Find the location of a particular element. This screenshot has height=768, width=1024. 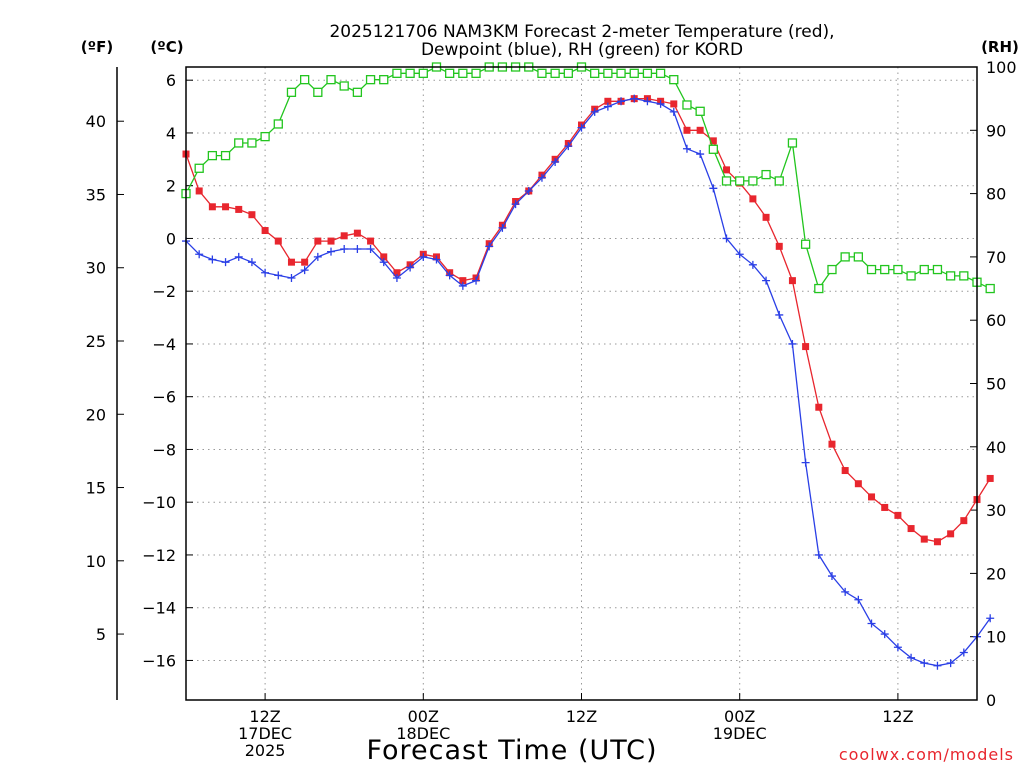

c-tick-label: 4 is located at coordinates (171, 133).